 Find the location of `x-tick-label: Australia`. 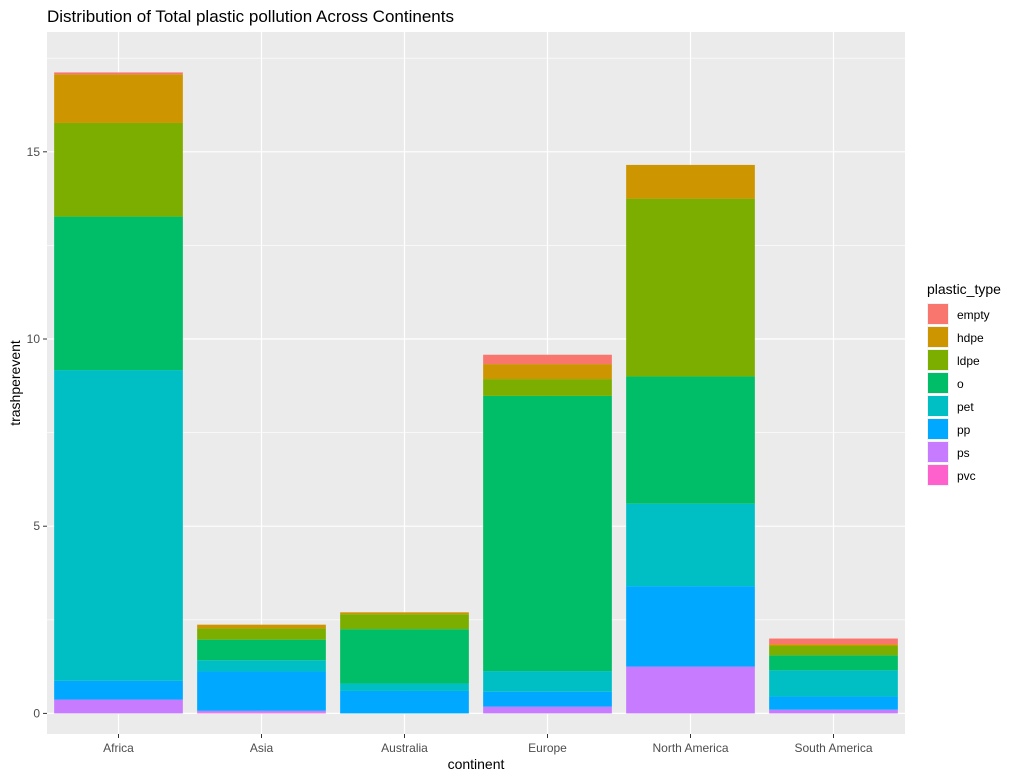

x-tick-label: Australia is located at coordinates (404, 748).